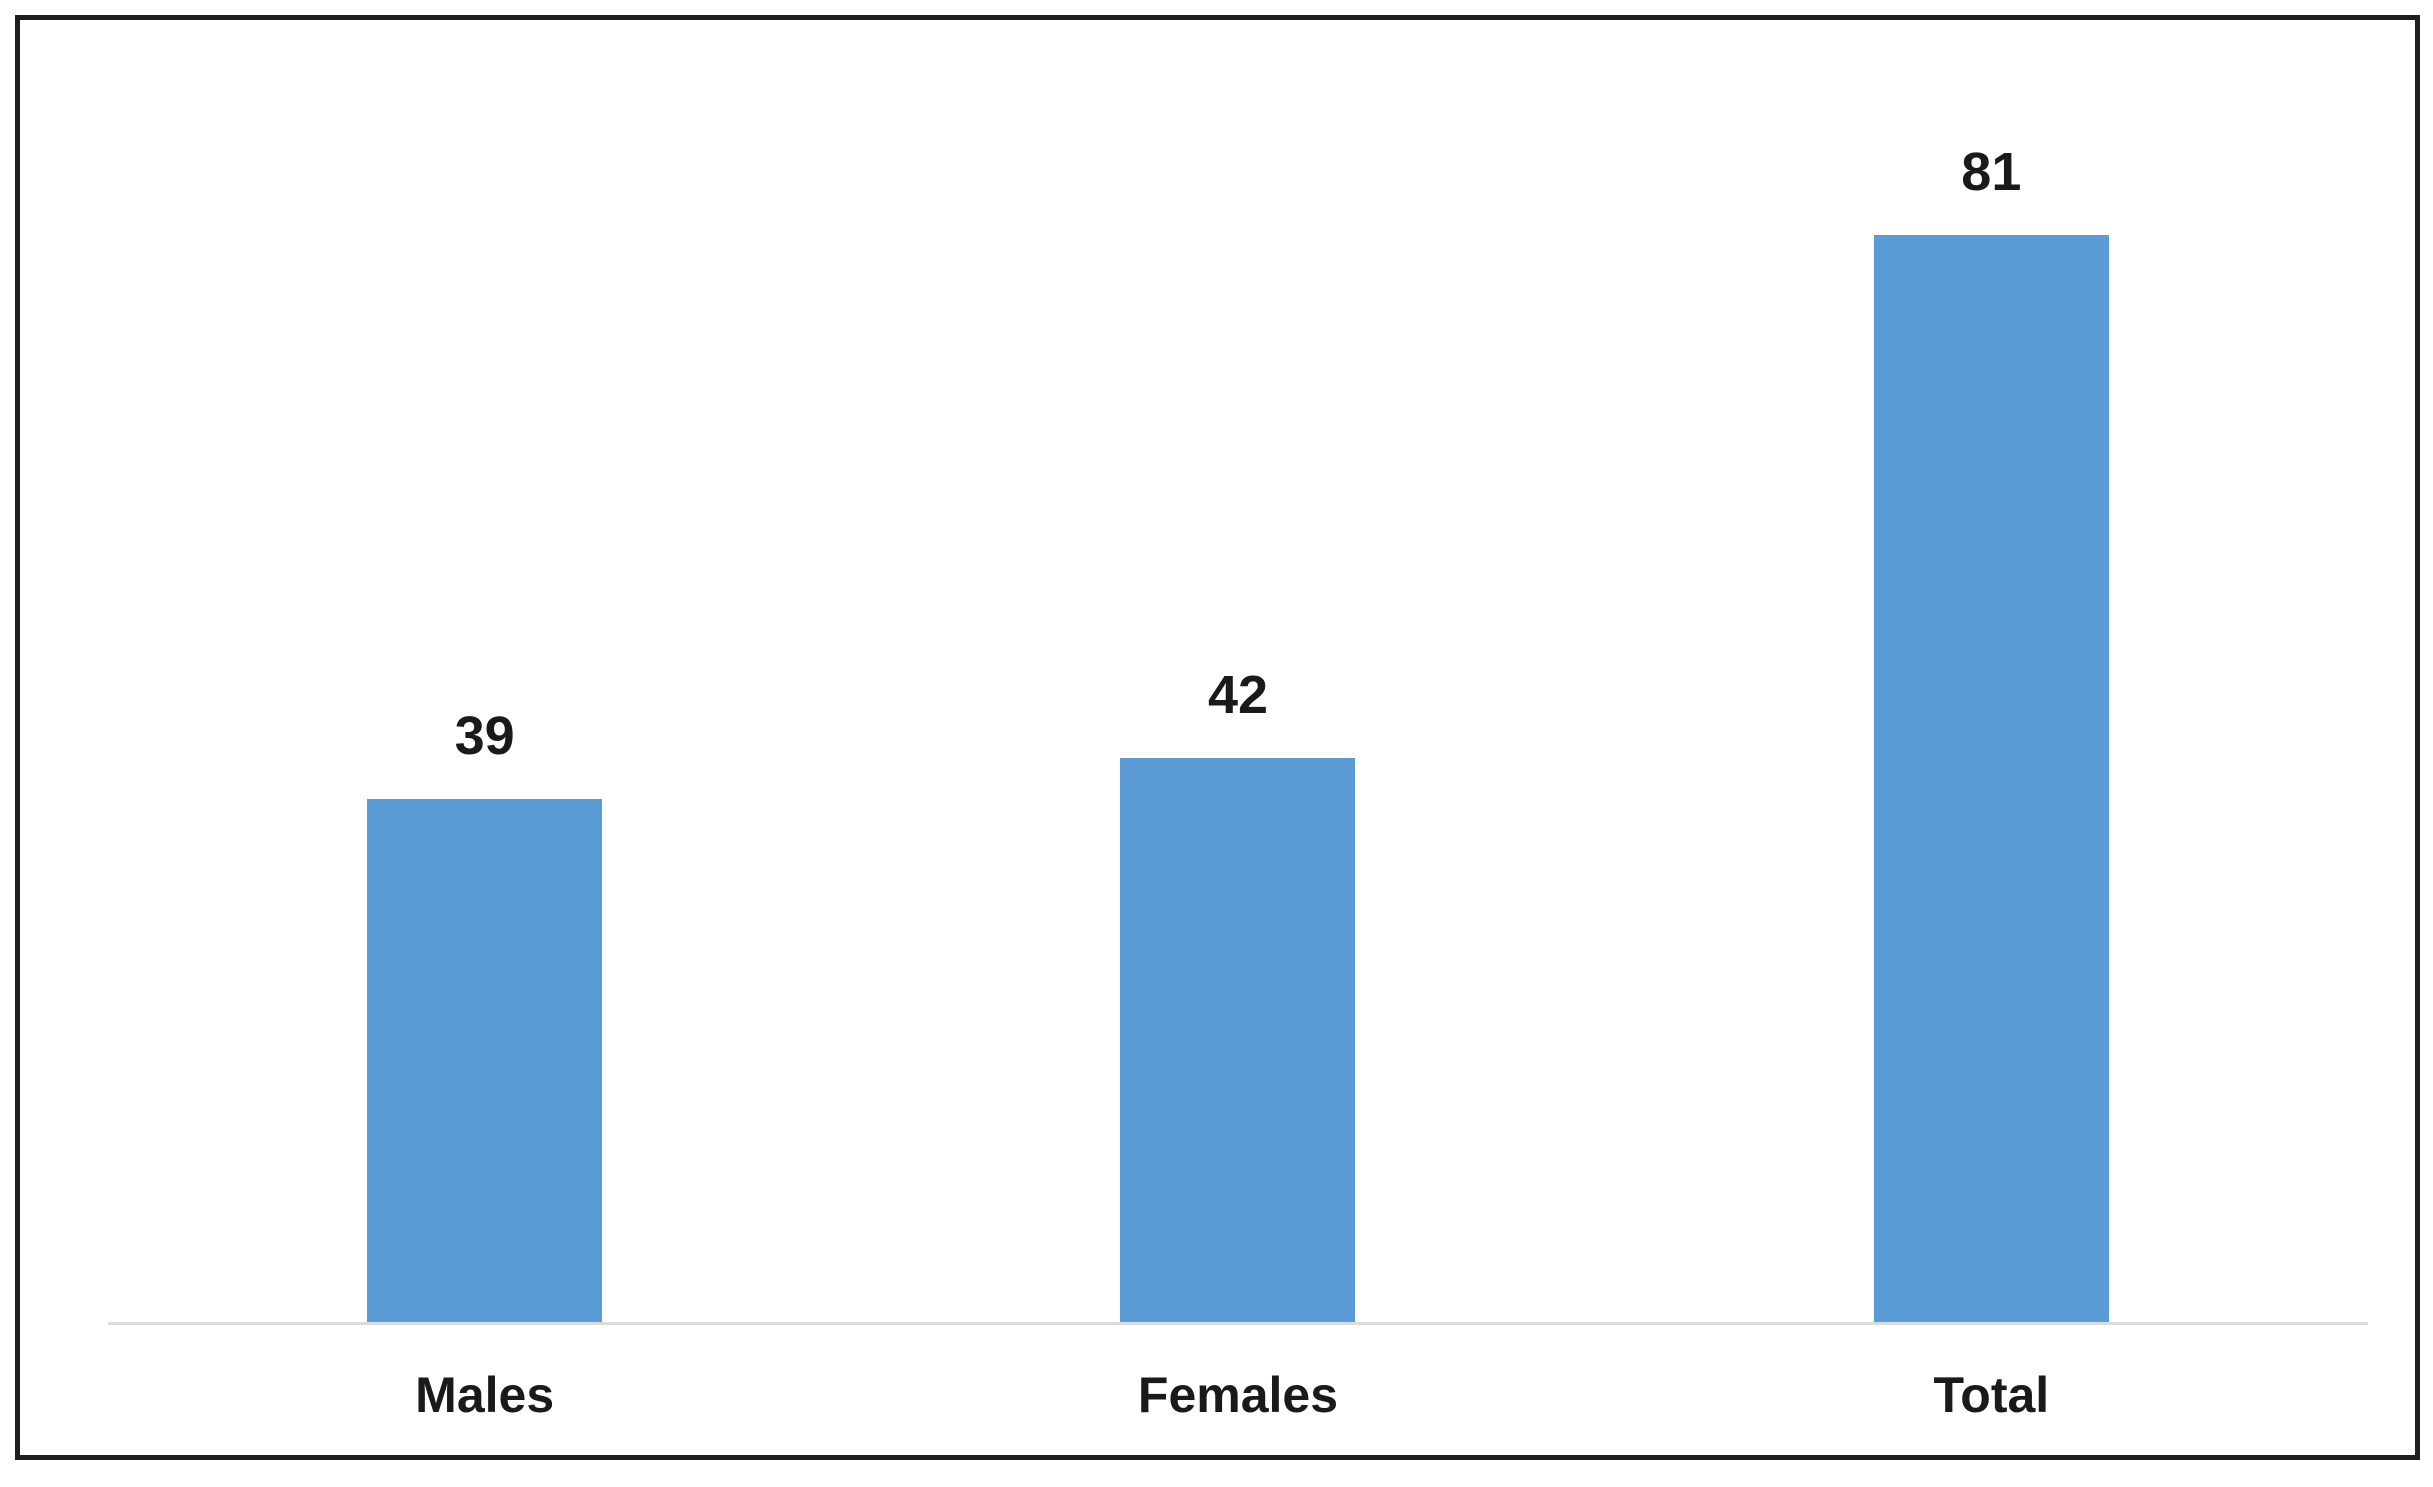 This screenshot has width=2433, height=1487. Describe the element at coordinates (1238, 1323) in the screenshot. I see `x-axis-line` at that location.